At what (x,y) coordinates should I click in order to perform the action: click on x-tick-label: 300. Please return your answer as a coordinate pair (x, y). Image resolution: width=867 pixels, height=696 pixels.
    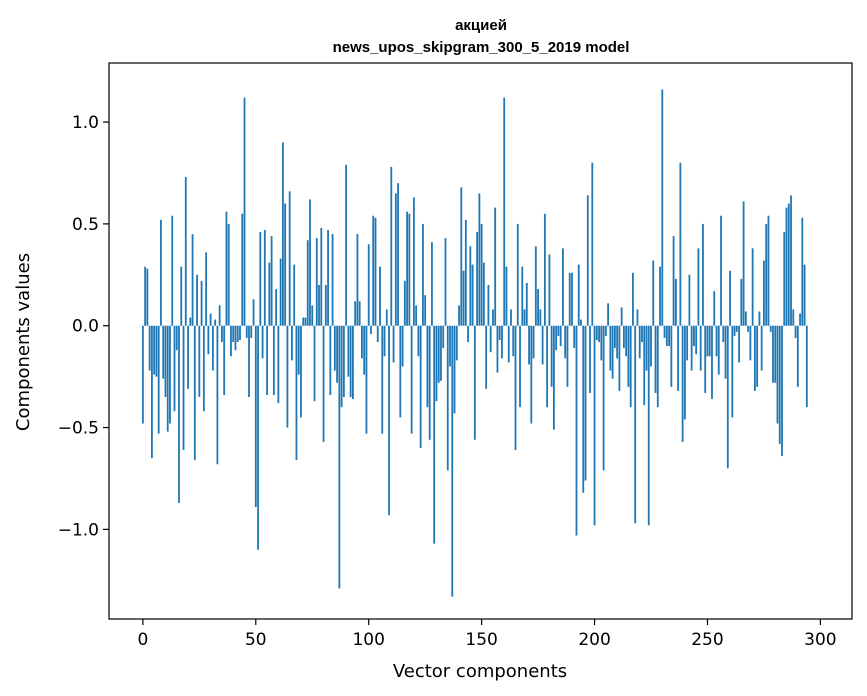
    Looking at the image, I should click on (820, 640).